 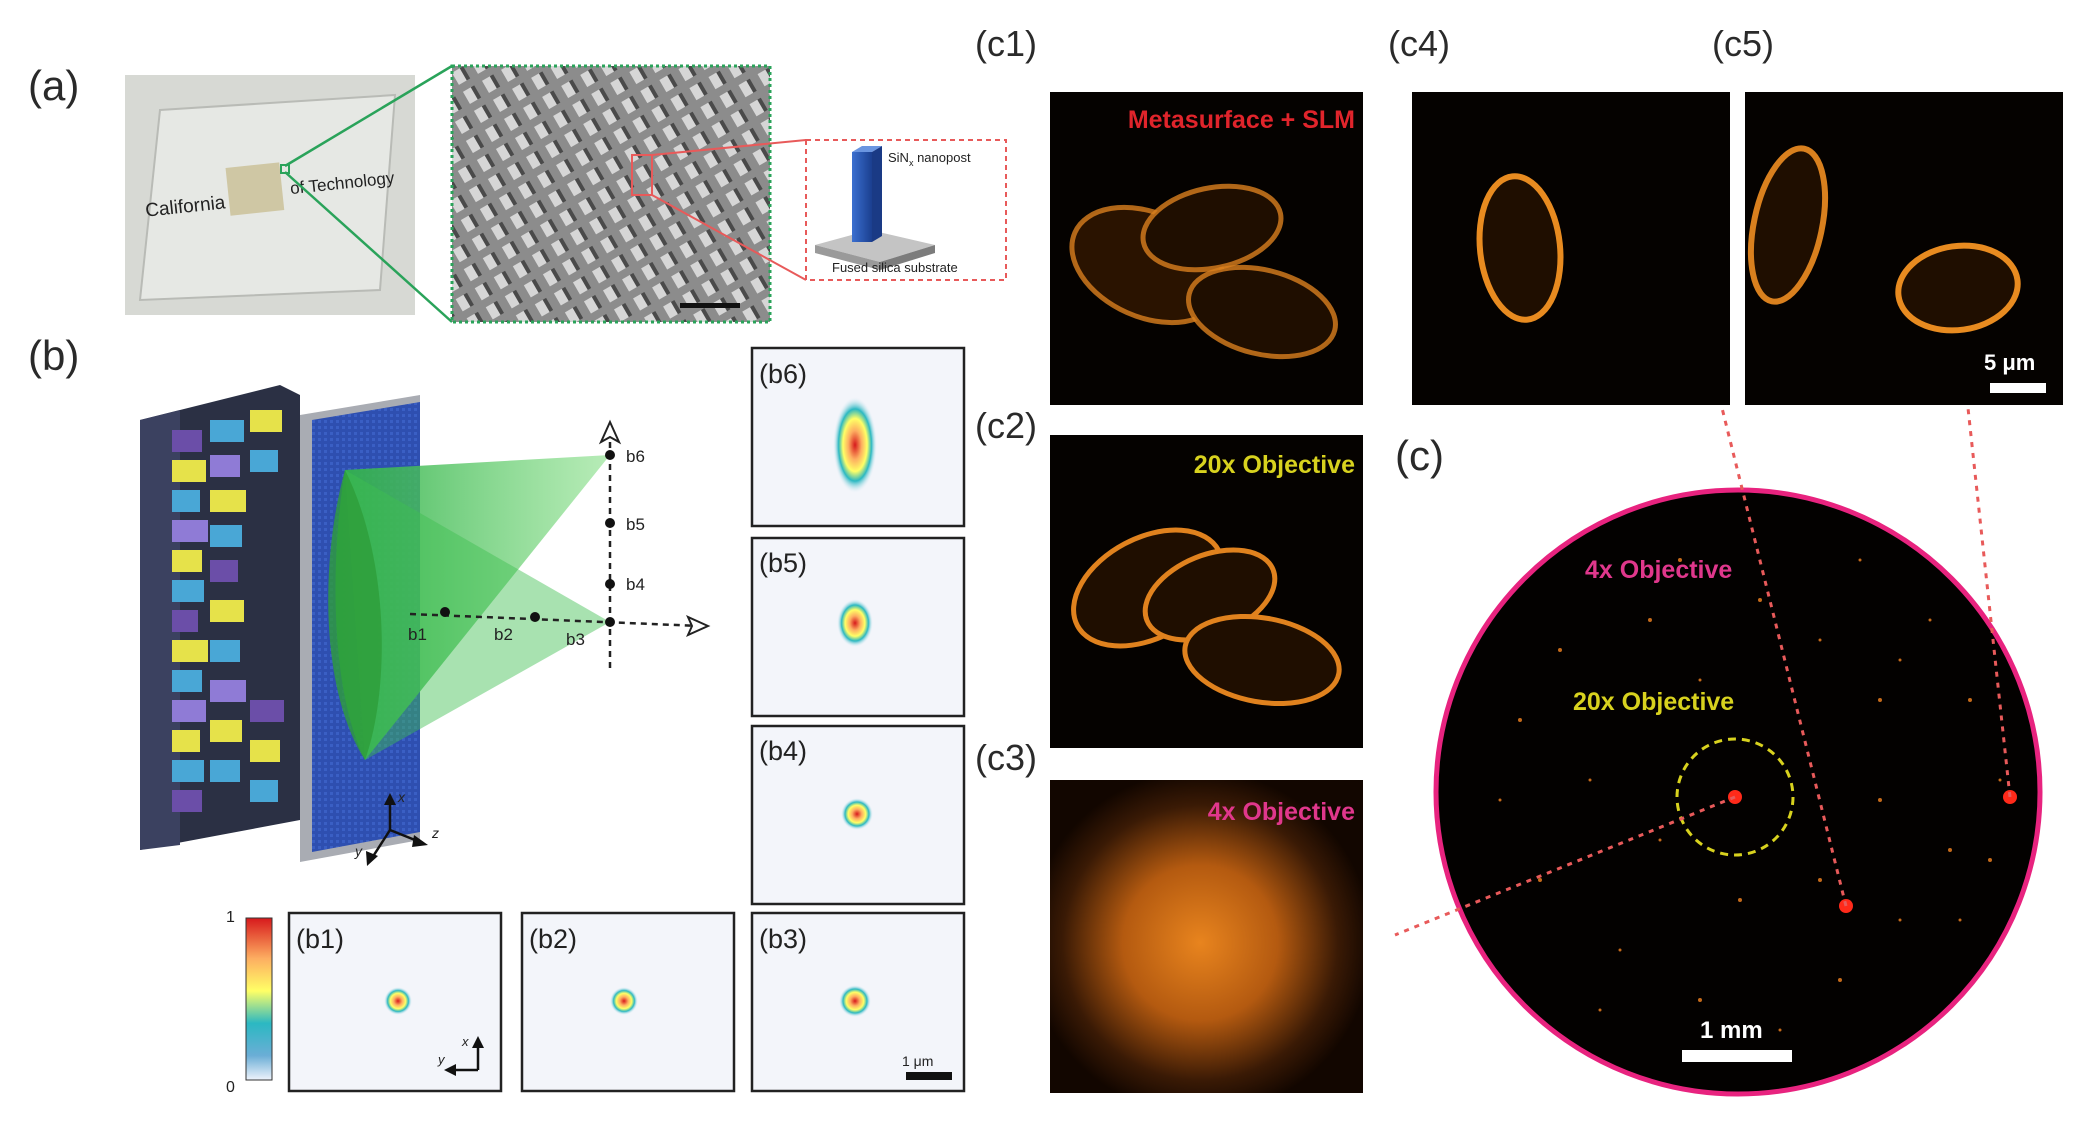 What do you see at coordinates (610, 523) in the screenshot?
I see `focal-point-b5` at bounding box center [610, 523].